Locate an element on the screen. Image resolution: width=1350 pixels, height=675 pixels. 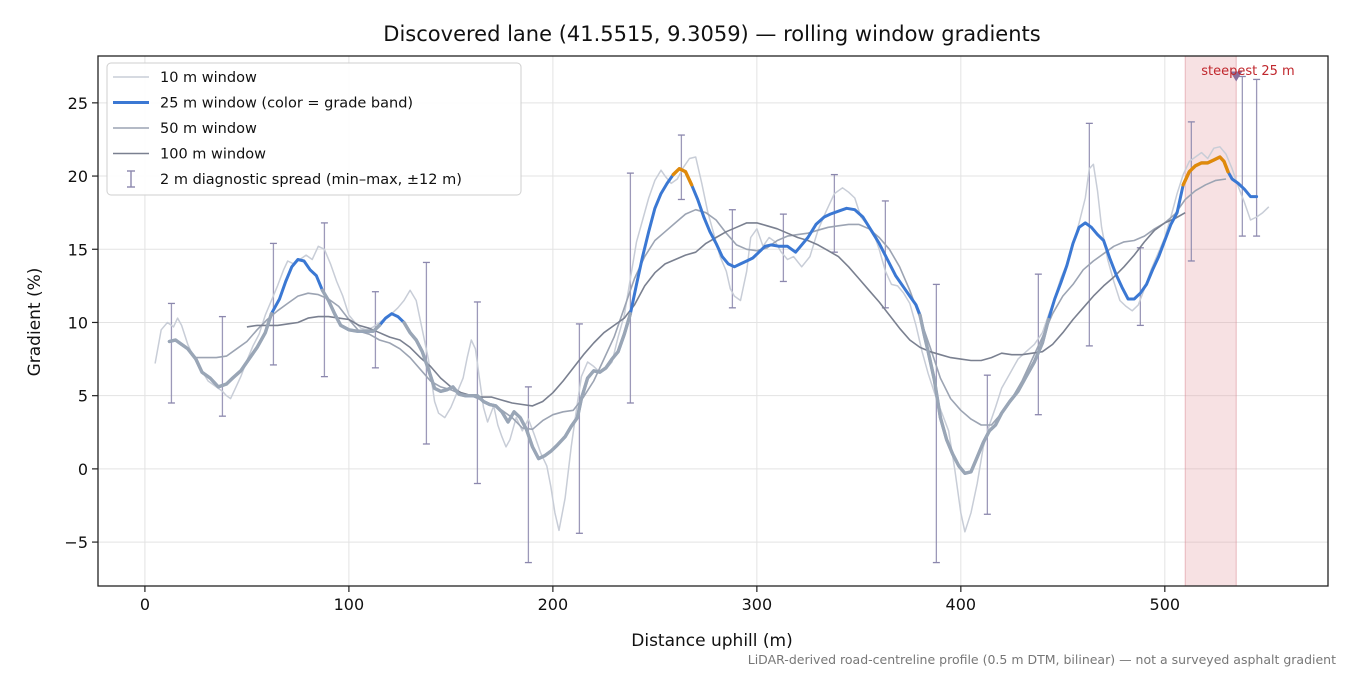
x-tick-label: 300 is located at coordinates (757, 604).